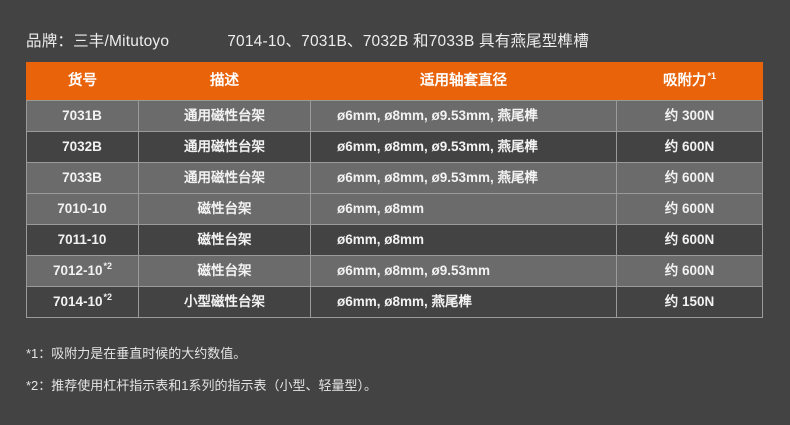  I want to click on cell-part-no: 7031B, so click(82, 116).